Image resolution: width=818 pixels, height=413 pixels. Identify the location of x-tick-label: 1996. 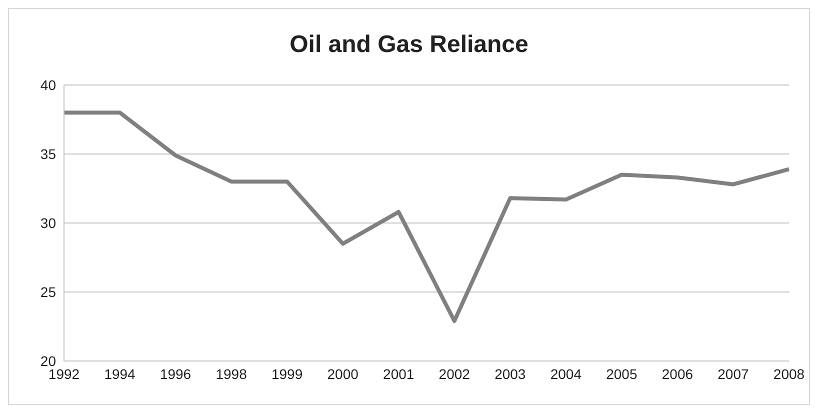
(176, 374).